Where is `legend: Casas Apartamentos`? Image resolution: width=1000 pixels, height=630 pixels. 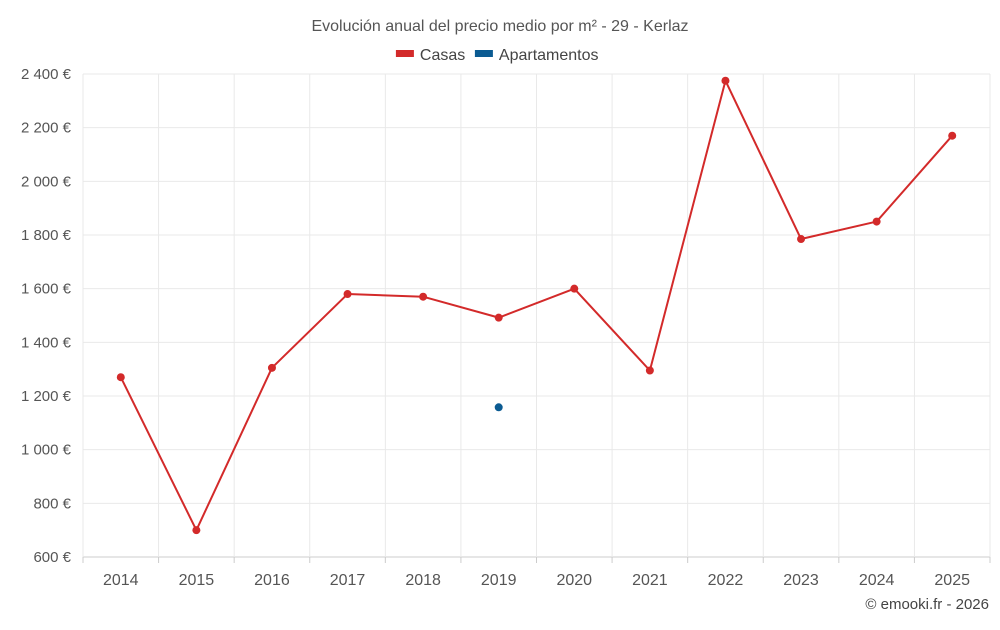
legend: Casas Apartamentos is located at coordinates (497, 55).